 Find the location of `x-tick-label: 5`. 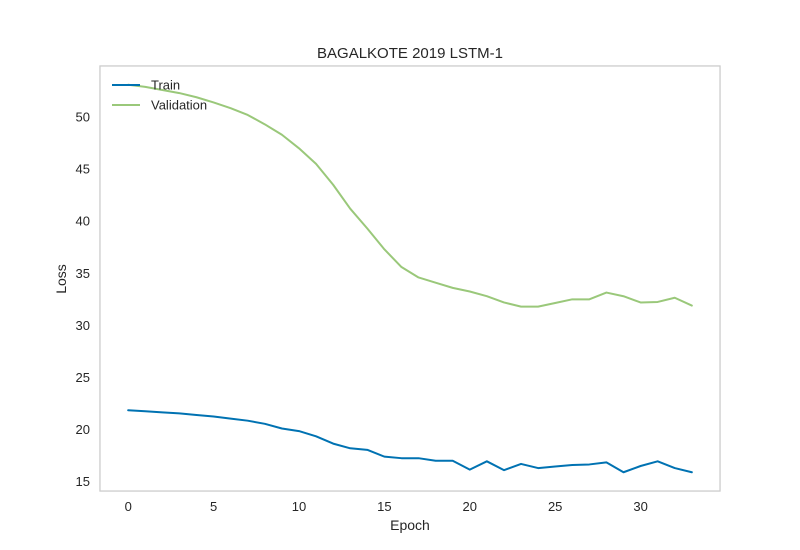

x-tick-label: 5 is located at coordinates (213, 506).